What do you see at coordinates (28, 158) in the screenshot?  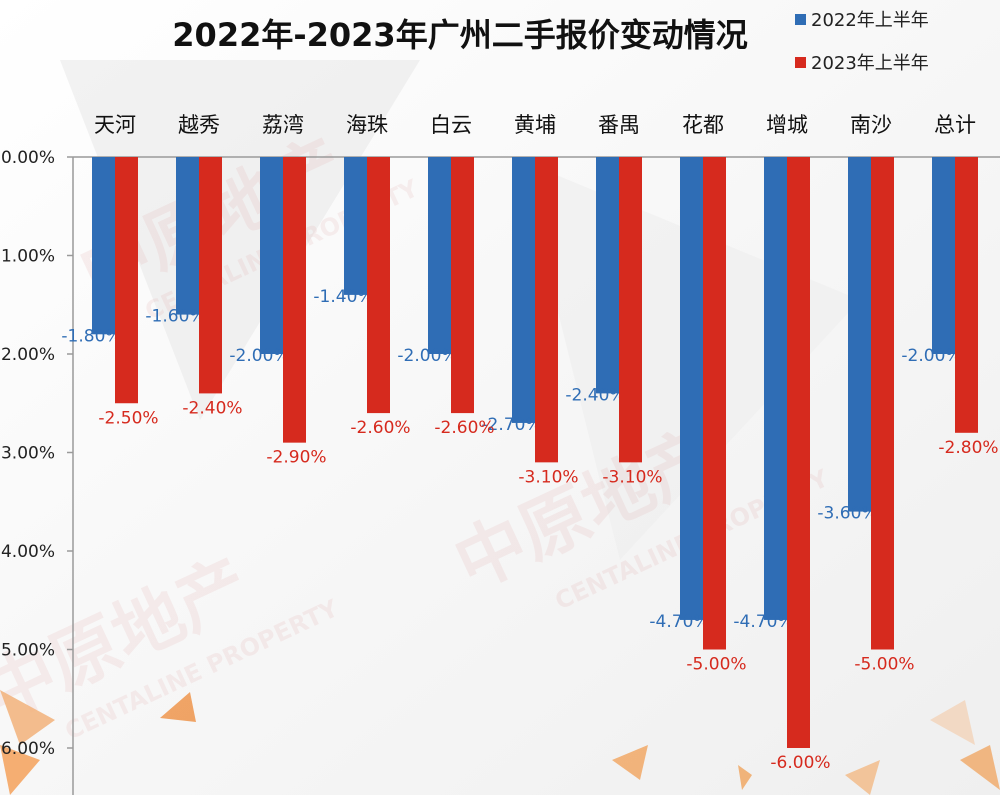 I see `y-tick-label: 0.00%` at bounding box center [28, 158].